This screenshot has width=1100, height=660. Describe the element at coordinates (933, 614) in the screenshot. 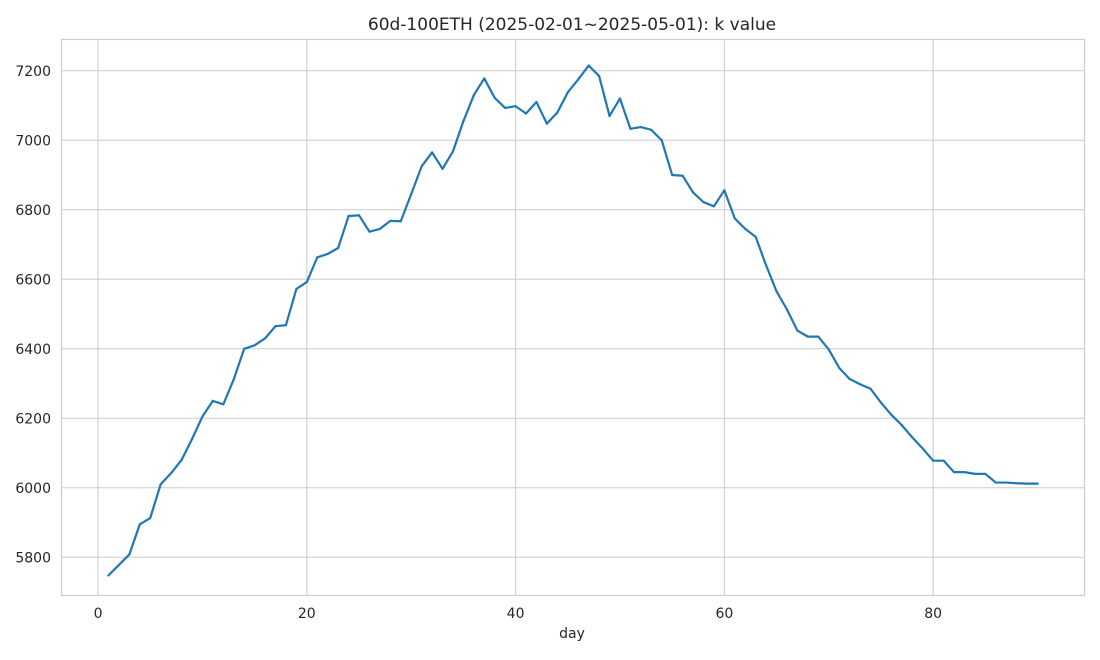

I see `x-tick-label: 80` at that location.